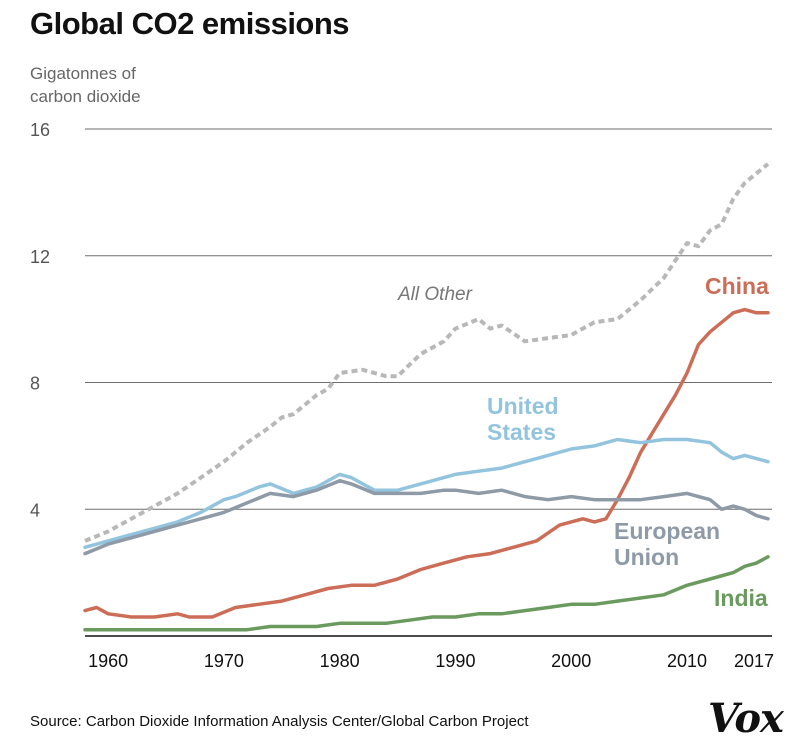 This screenshot has width=800, height=751. I want to click on x-tick-label: 1990, so click(455, 661).